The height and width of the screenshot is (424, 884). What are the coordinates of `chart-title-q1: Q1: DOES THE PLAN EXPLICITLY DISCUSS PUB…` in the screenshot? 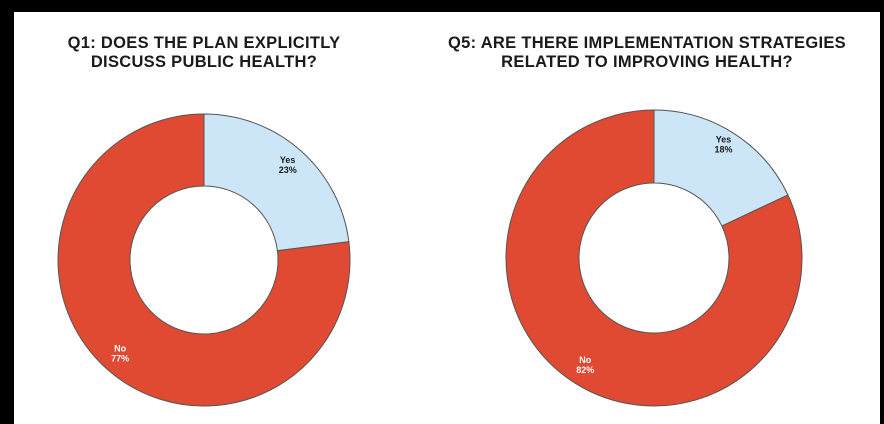 It's located at (204, 53).